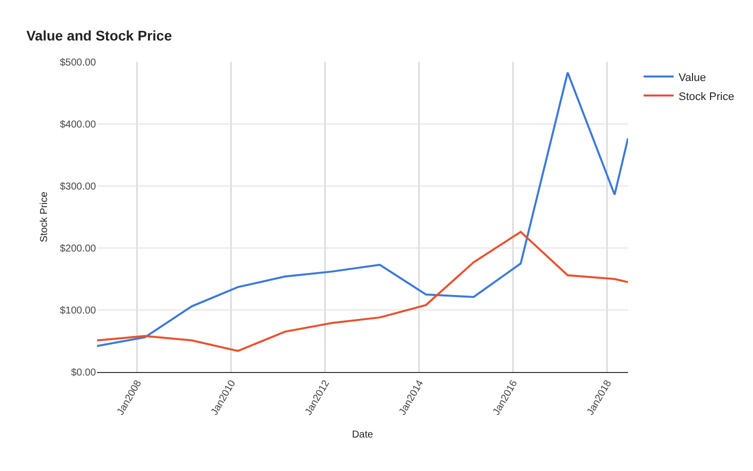 The height and width of the screenshot is (471, 753). I want to click on chart-title: Value and Stock Price, so click(99, 35).